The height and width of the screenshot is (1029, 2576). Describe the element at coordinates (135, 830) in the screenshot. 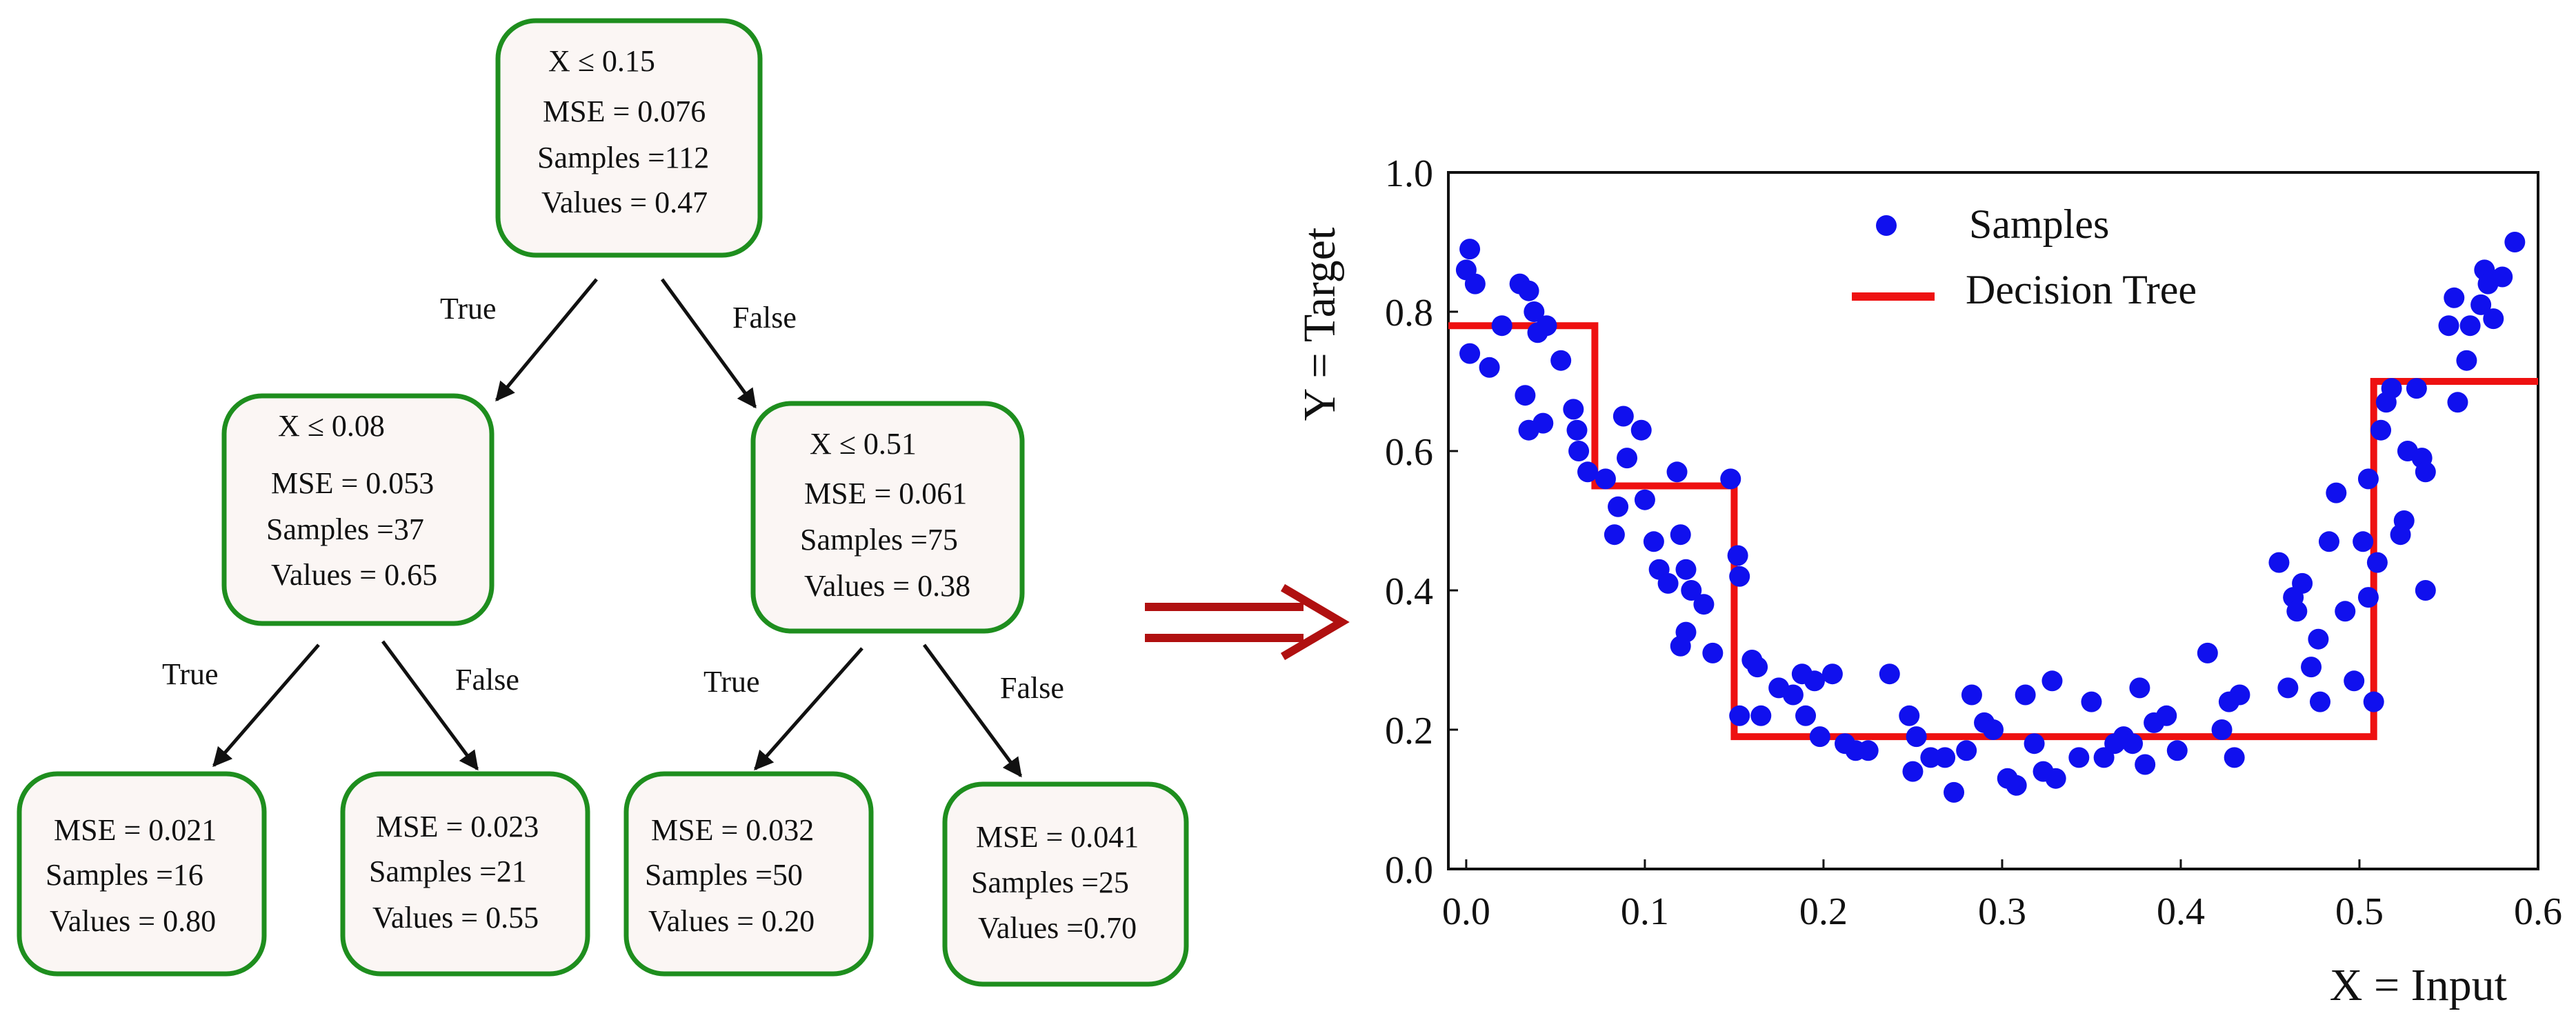

I see `node-mse: MSE = 0.021` at that location.